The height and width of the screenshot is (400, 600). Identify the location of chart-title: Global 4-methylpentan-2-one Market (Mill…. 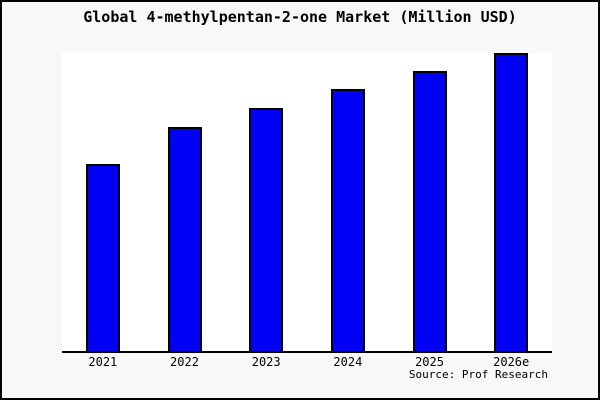
(300, 17).